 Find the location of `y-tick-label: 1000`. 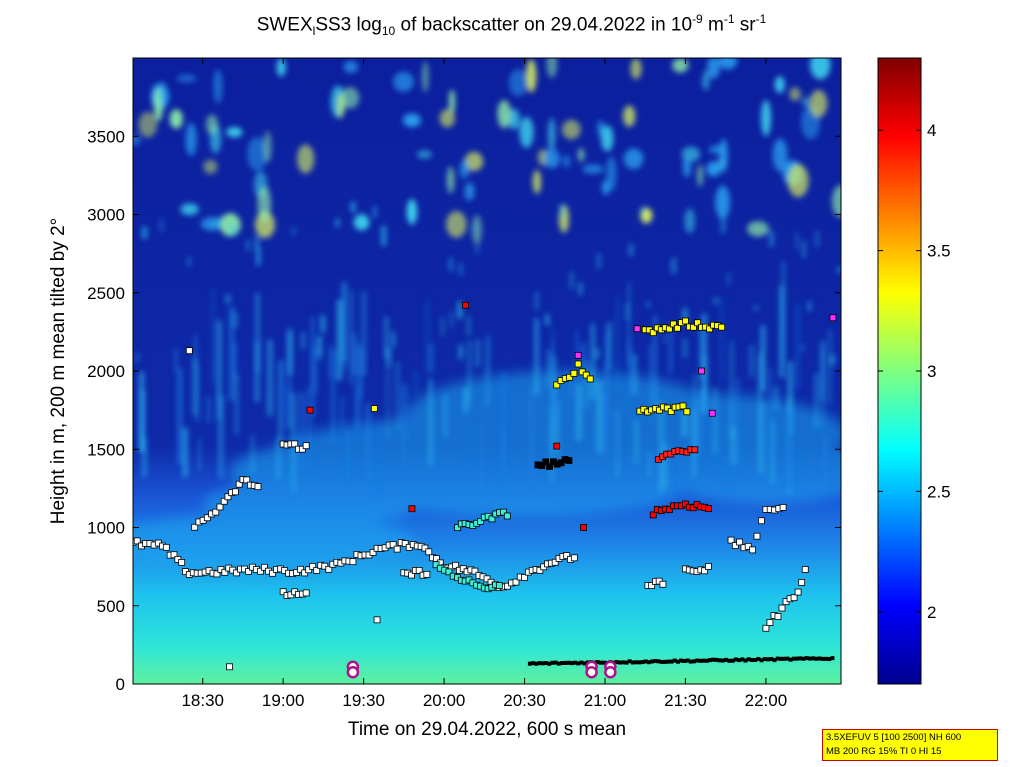

y-tick-label: 1000 is located at coordinates (106, 528).